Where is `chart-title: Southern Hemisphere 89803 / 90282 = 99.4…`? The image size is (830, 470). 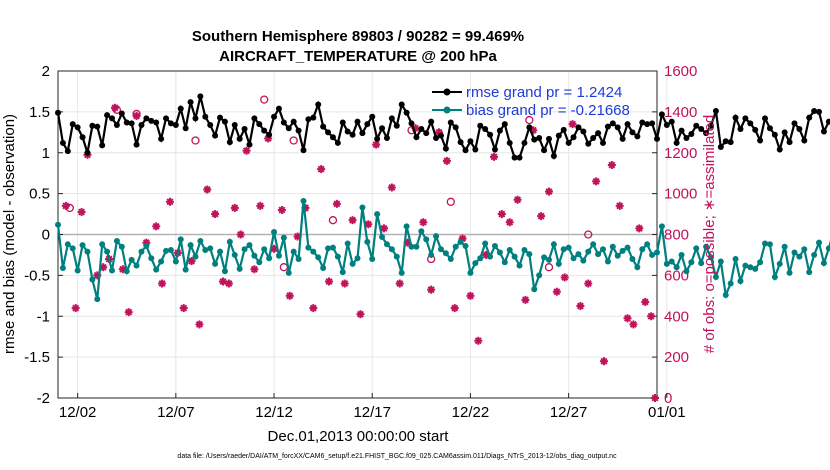 chart-title: Southern Hemisphere 89803 / 90282 = 99.4… is located at coordinates (358, 36).